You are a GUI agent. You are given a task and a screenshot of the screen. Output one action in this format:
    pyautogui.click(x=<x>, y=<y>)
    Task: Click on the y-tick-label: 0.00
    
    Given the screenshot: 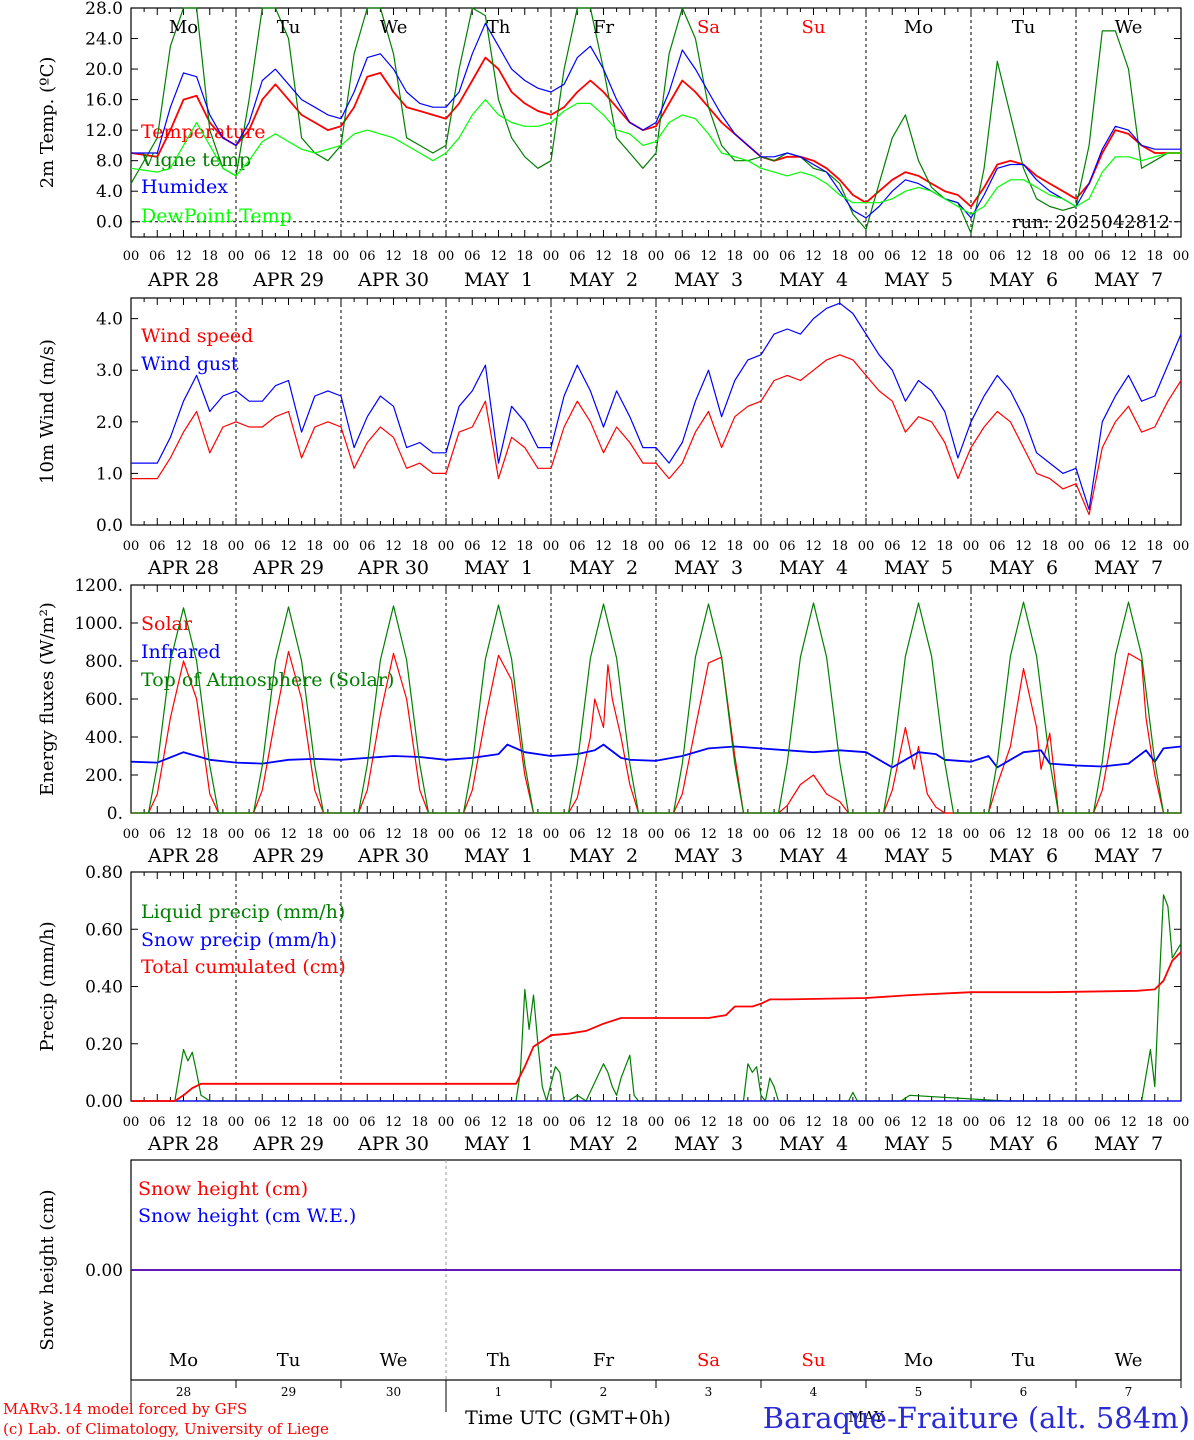 What is the action you would take?
    pyautogui.click(x=104, y=1271)
    